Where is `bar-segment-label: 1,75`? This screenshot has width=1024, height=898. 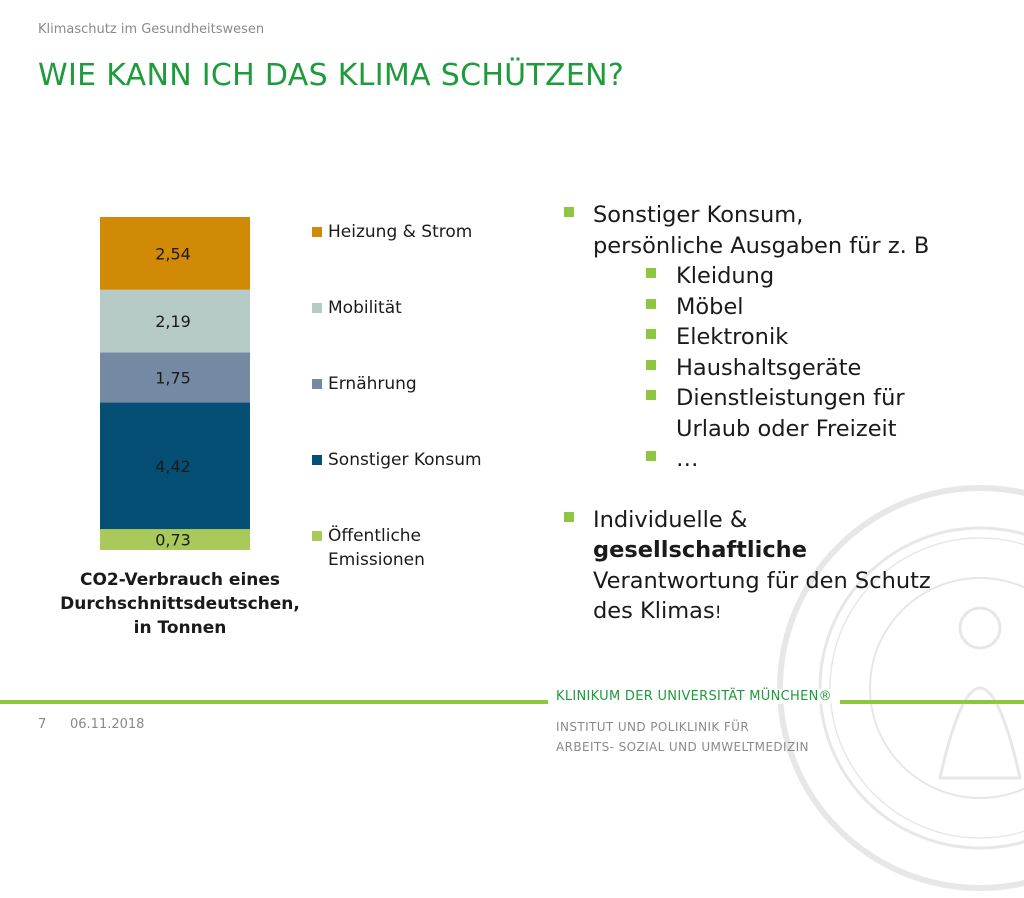
bar-segment-label: 1,75 is located at coordinates (173, 377).